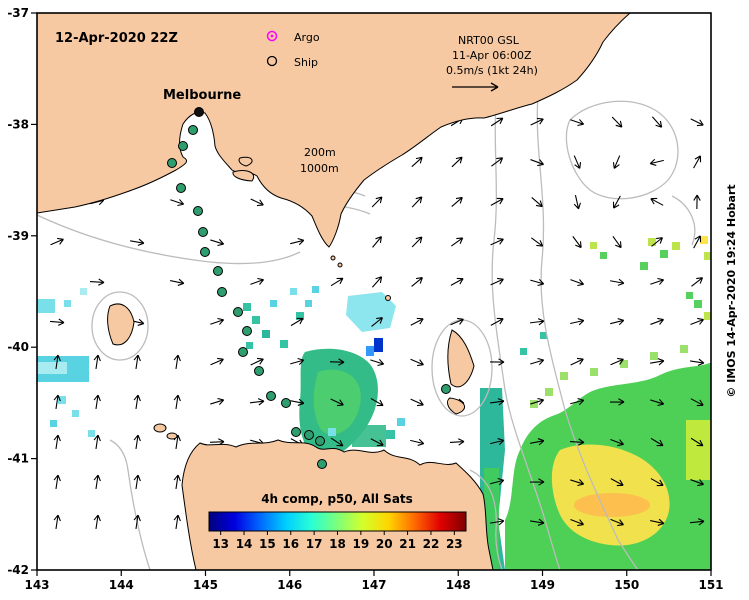 The image size is (749, 600). I want to click on french-island, so click(245, 161).